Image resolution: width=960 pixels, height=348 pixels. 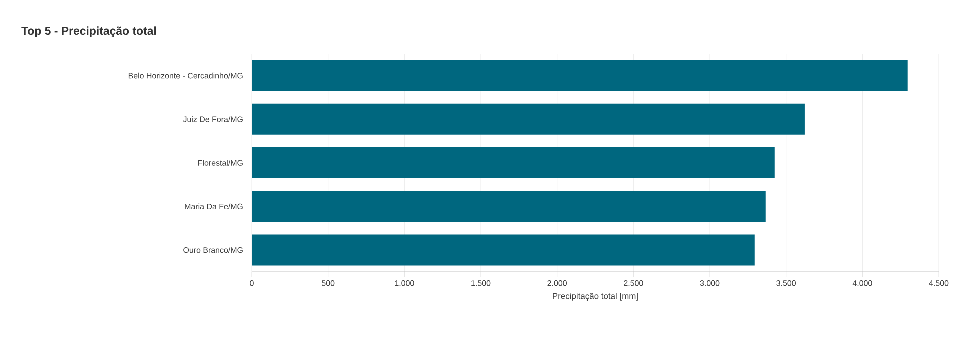 I want to click on x-axis-title: Precipitação total [mm], so click(x=595, y=297).